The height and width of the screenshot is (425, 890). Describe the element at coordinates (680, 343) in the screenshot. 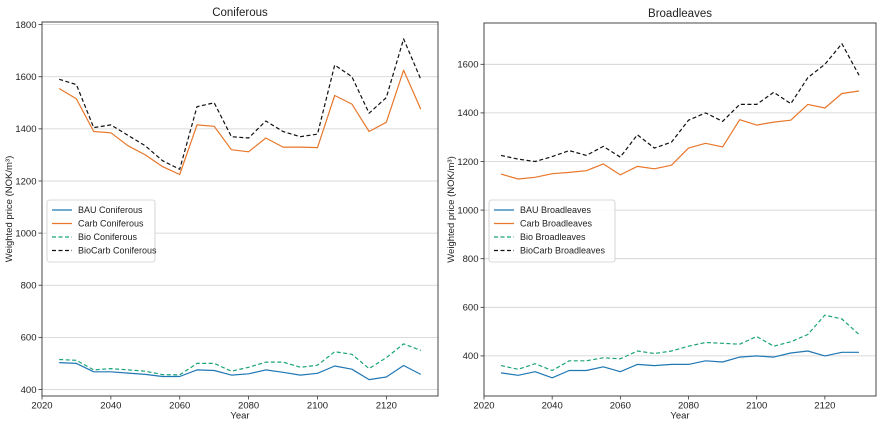

I see `series-line-bio-broadleaves` at that location.